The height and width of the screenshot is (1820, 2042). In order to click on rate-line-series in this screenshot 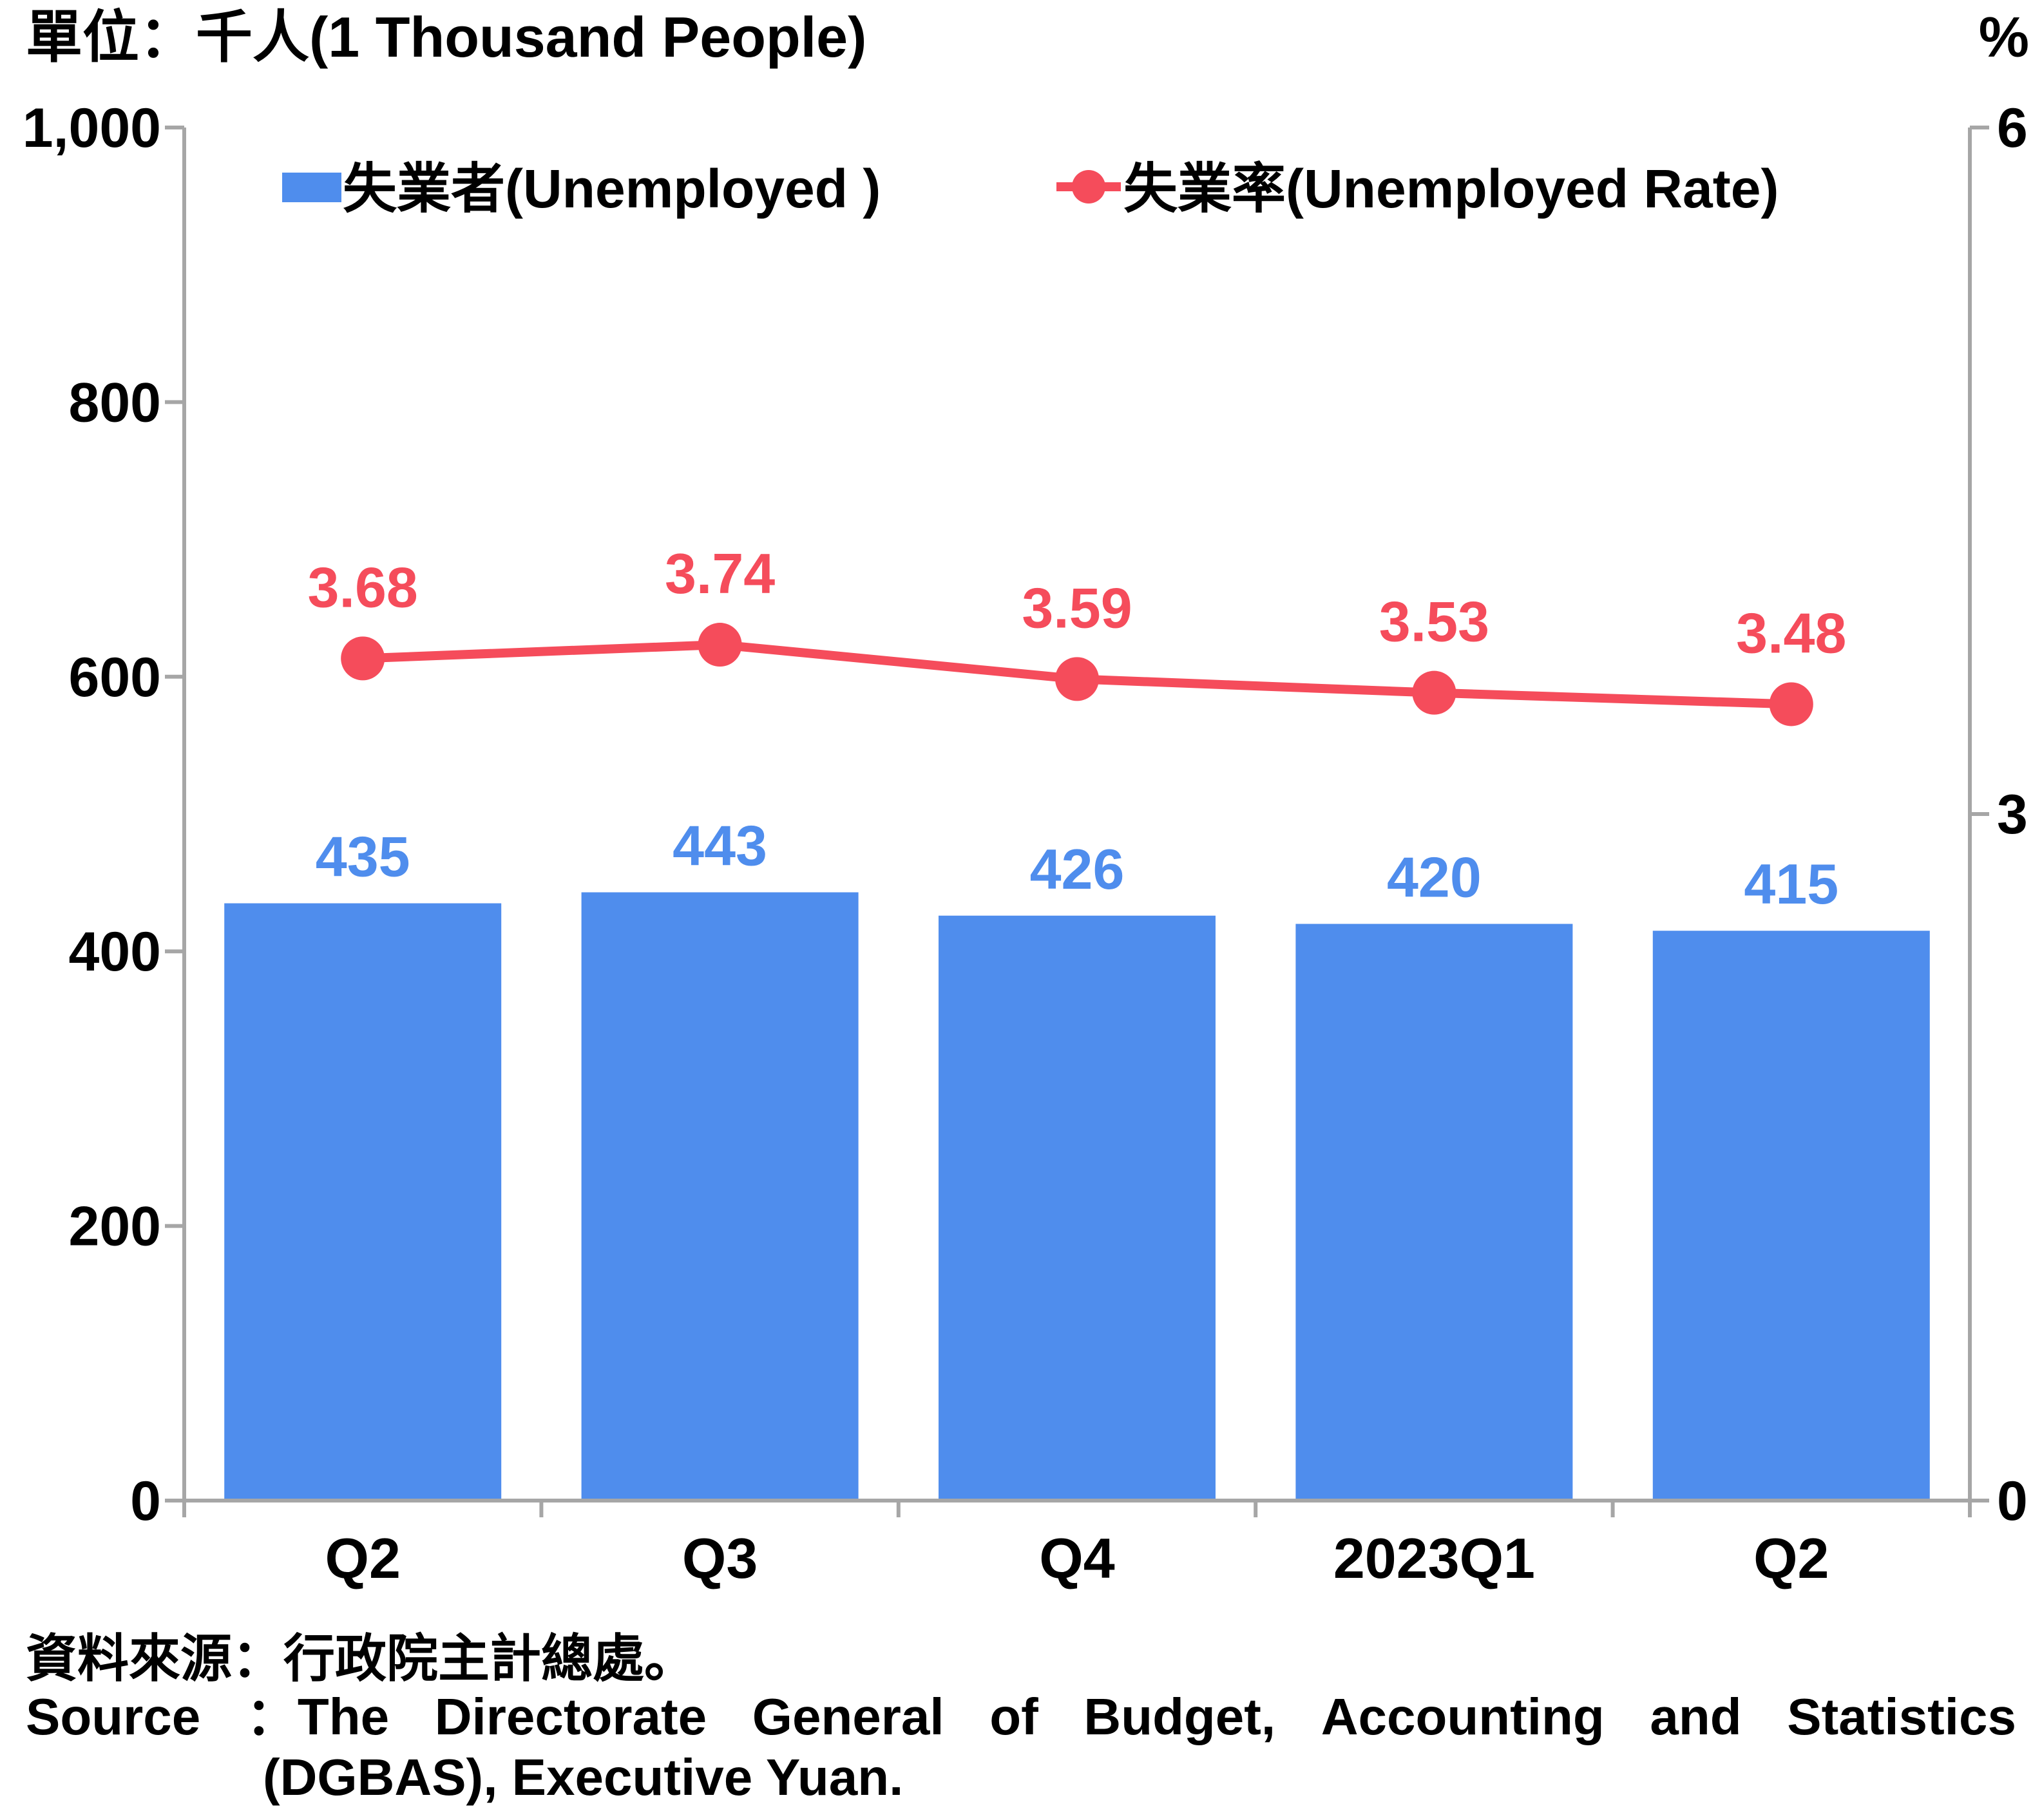, I will do `click(1077, 674)`.